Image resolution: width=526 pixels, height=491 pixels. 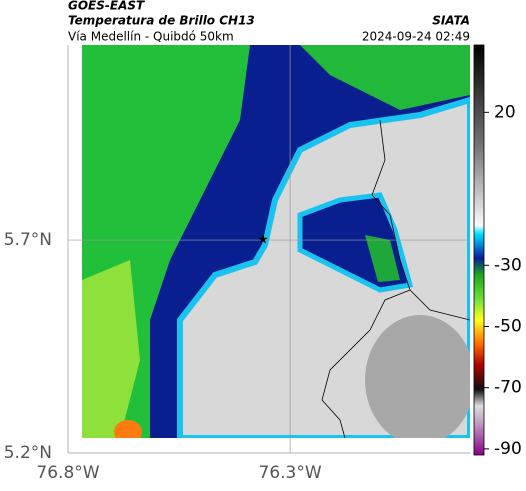 What do you see at coordinates (508, 265) in the screenshot?
I see `colorbar-tick-label: -30` at bounding box center [508, 265].